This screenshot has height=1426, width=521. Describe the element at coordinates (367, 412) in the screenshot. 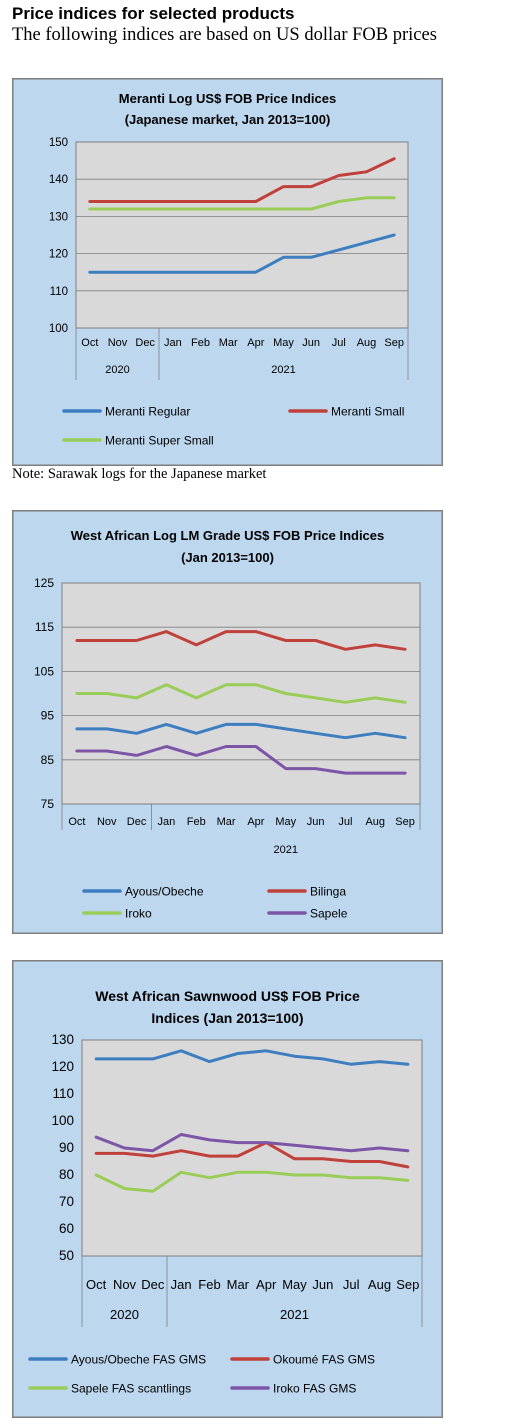

I see `legend-label: Meranti Small` at that location.